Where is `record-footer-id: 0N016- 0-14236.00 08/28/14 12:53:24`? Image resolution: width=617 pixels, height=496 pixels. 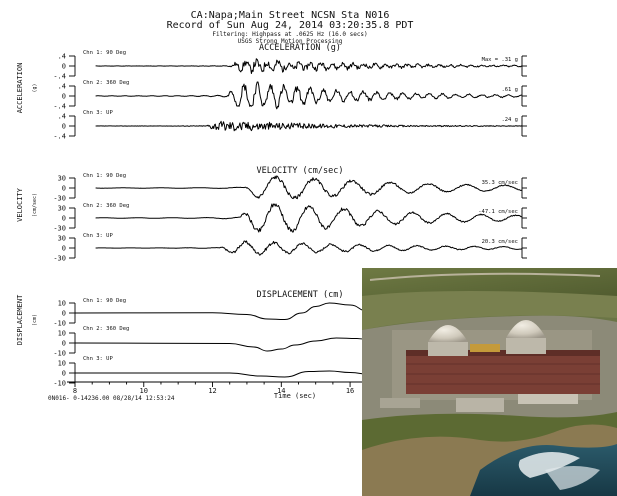 record-footer-id: 0N016- 0-14236.00 08/28/14 12:53:24 is located at coordinates (111, 398).